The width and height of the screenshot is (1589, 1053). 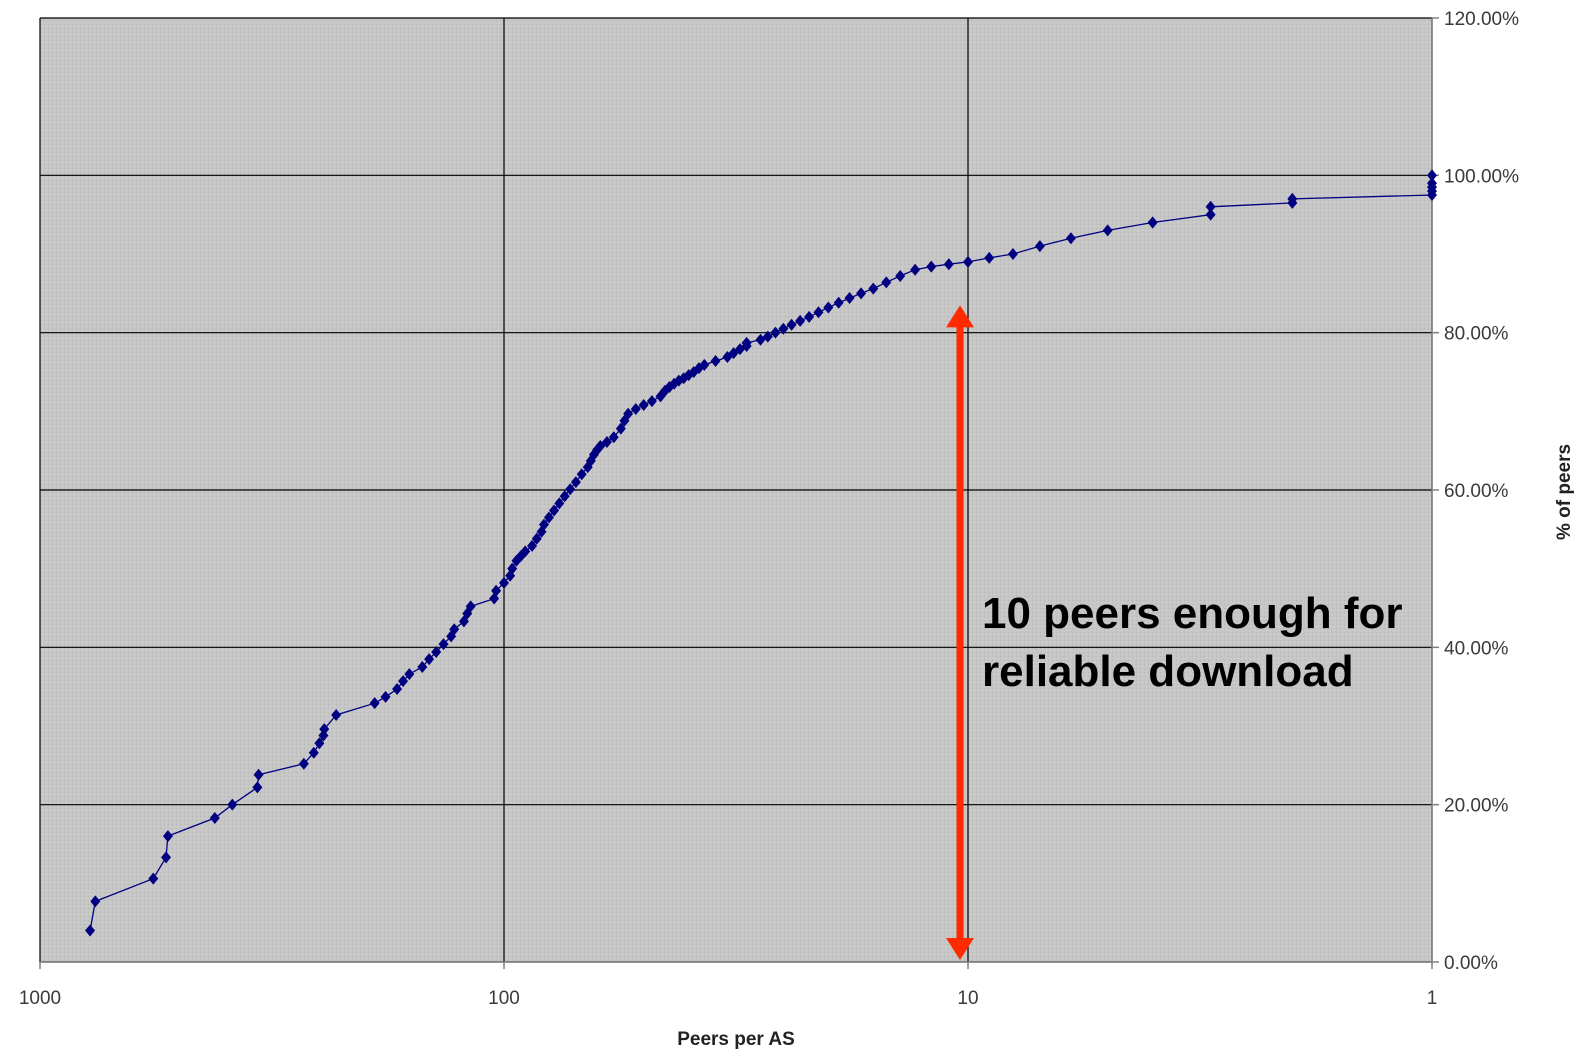 What do you see at coordinates (960, 949) in the screenshot?
I see `arrow-head-bottom` at bounding box center [960, 949].